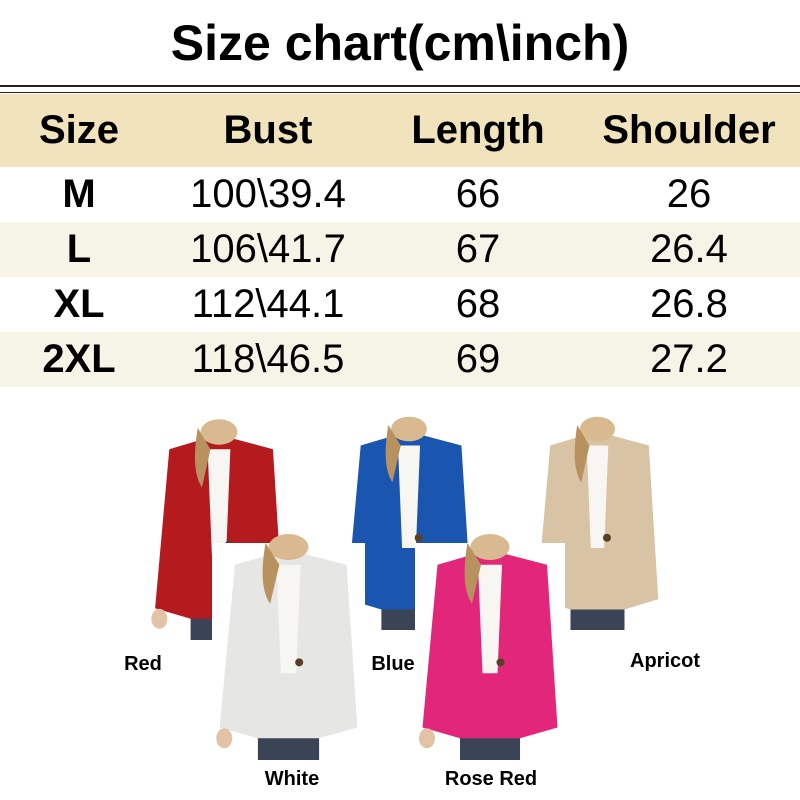 This screenshot has height=800, width=800. What do you see at coordinates (393, 664) in the screenshot?
I see `color-label-blue: Blue` at bounding box center [393, 664].